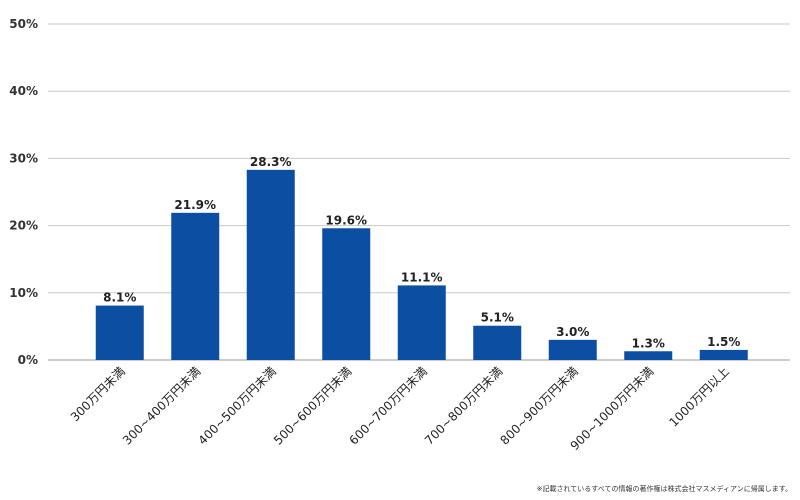 This screenshot has height=500, width=800. I want to click on data-label: 19.6%, so click(346, 220).